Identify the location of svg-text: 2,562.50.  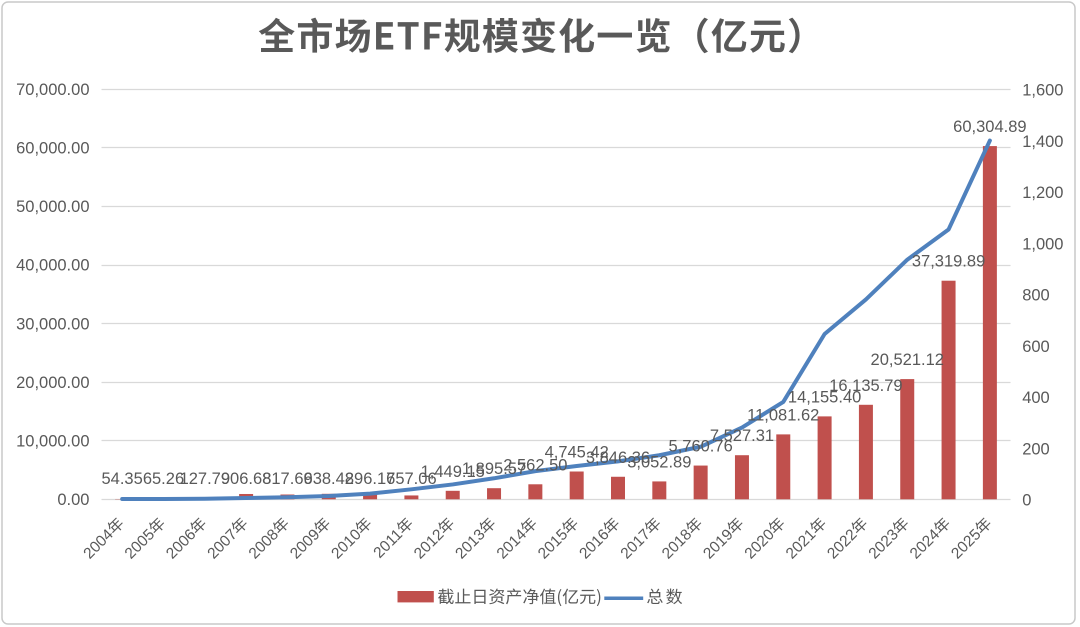
(535, 465).